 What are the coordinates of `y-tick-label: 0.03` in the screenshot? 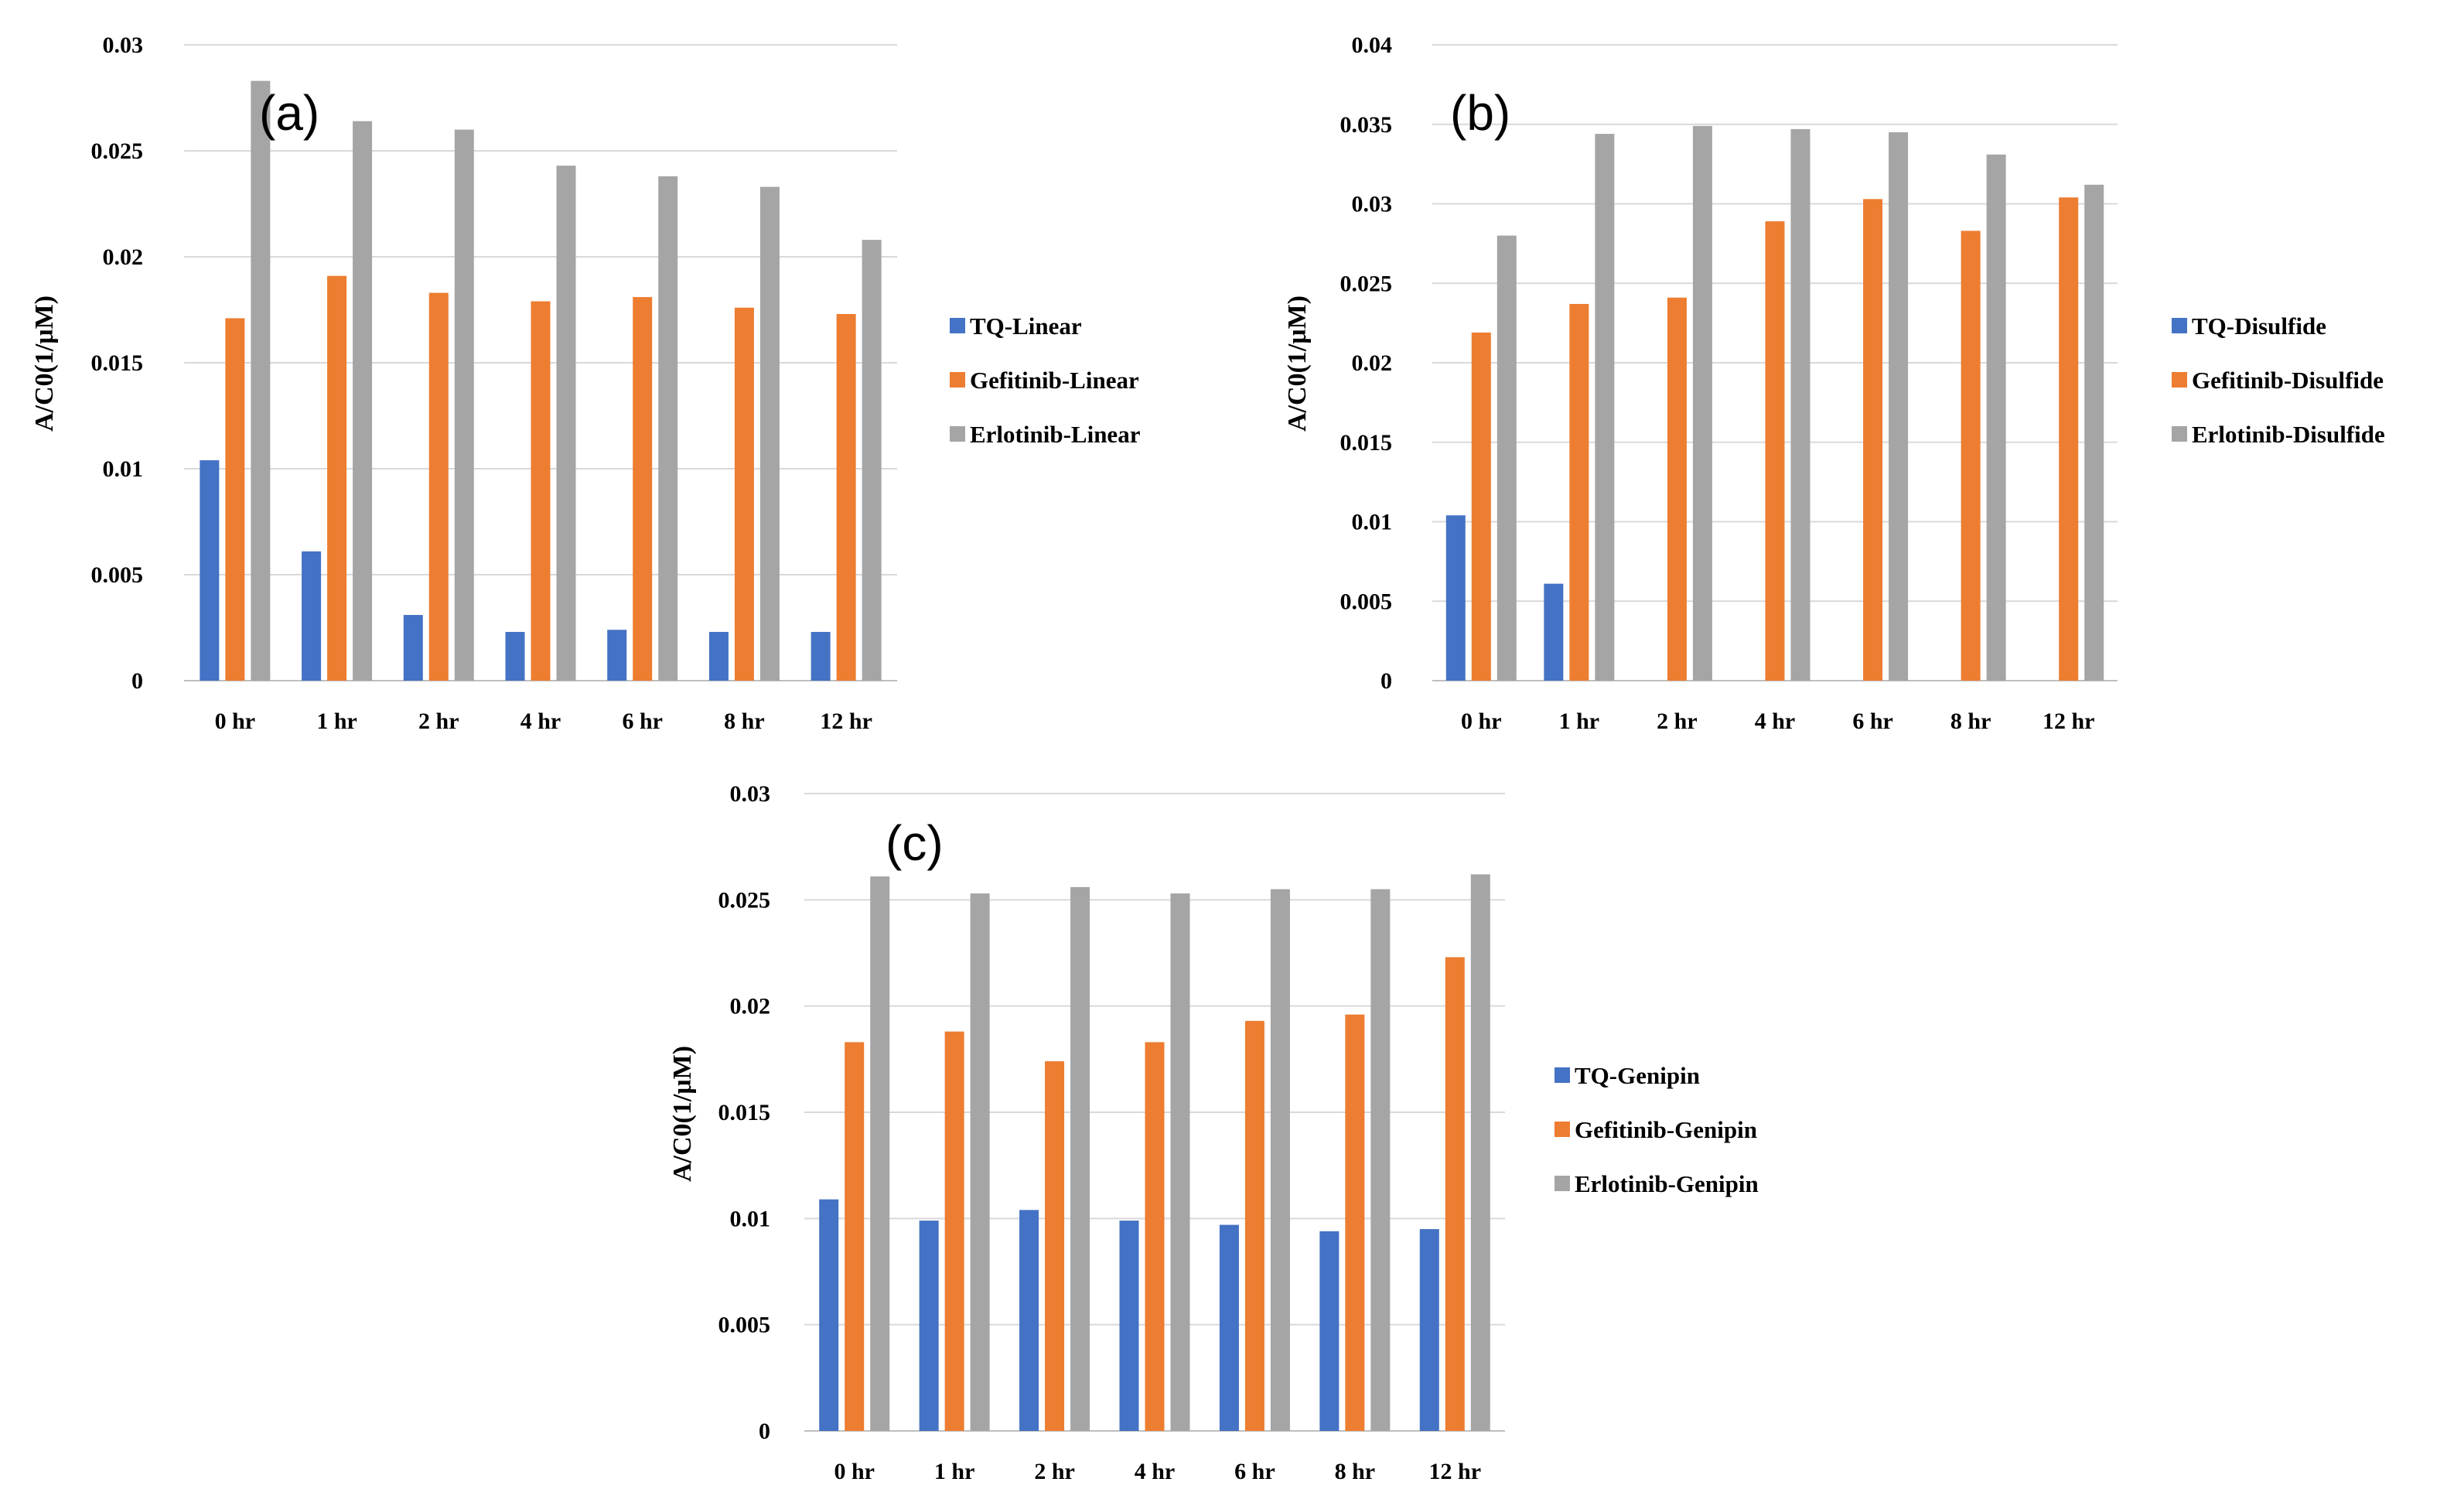 It's located at (750, 794).